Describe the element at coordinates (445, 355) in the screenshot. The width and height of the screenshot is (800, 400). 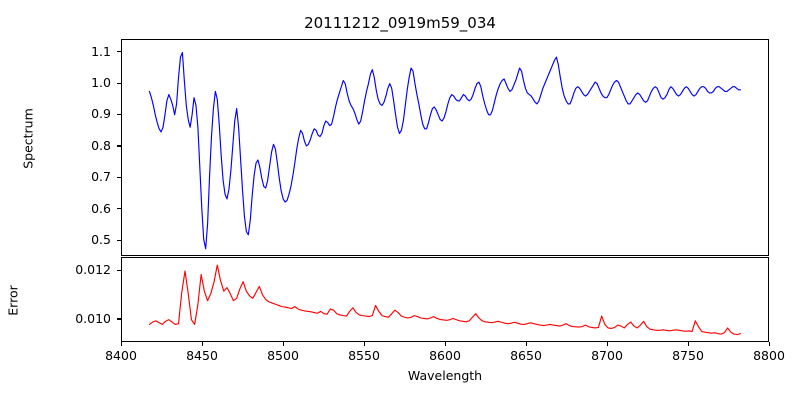
I see `x-tick-label: 8600` at that location.